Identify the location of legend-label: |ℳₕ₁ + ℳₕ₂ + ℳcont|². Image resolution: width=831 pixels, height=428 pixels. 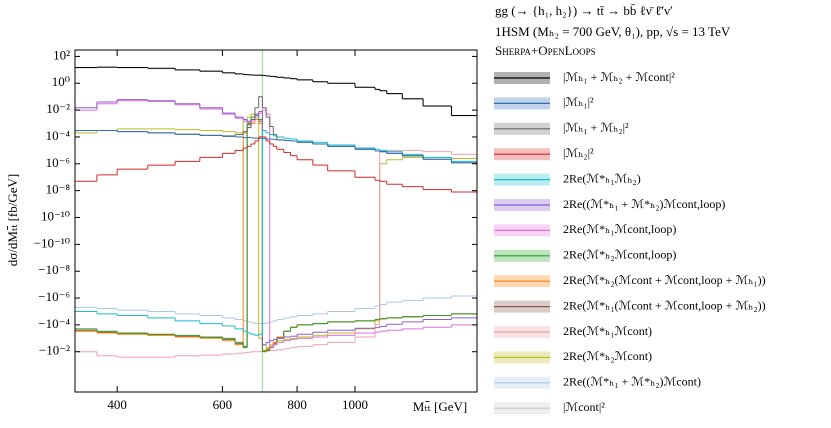
(619, 77).